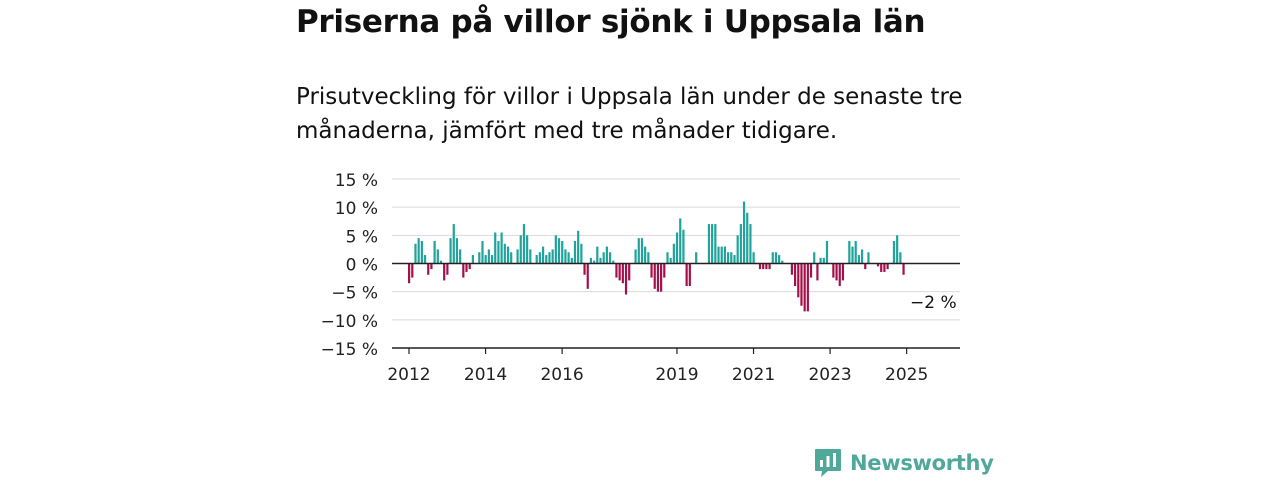 The height and width of the screenshot is (480, 1280). What do you see at coordinates (362, 237) in the screenshot?
I see `y-tick-label: 5 %` at bounding box center [362, 237].